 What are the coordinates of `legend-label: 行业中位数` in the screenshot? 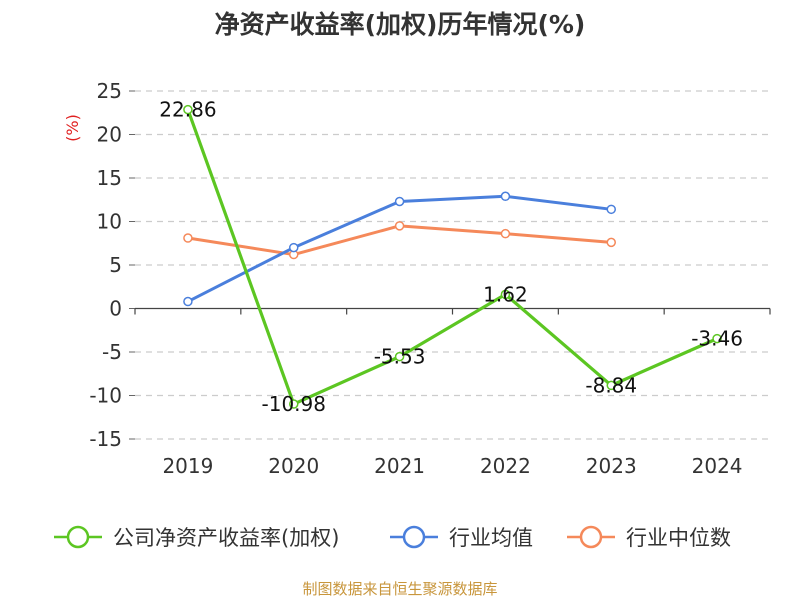 It's located at (678, 538).